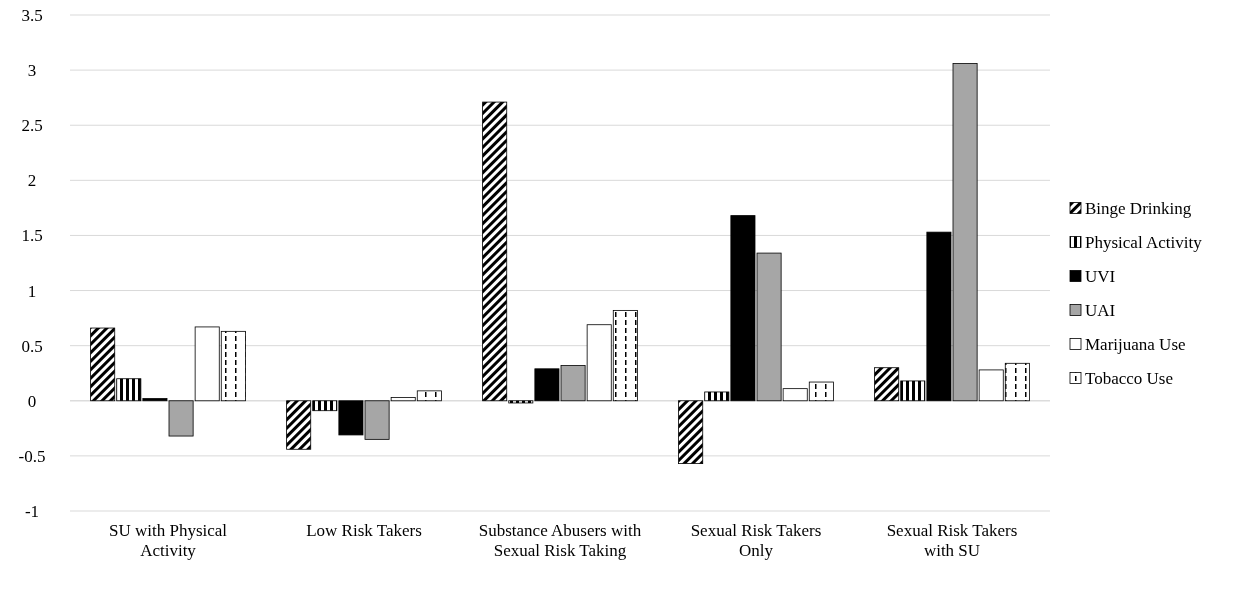 The height and width of the screenshot is (601, 1260). Describe the element at coordinates (1144, 243) in the screenshot. I see `legend-label: Physical Activity` at that location.